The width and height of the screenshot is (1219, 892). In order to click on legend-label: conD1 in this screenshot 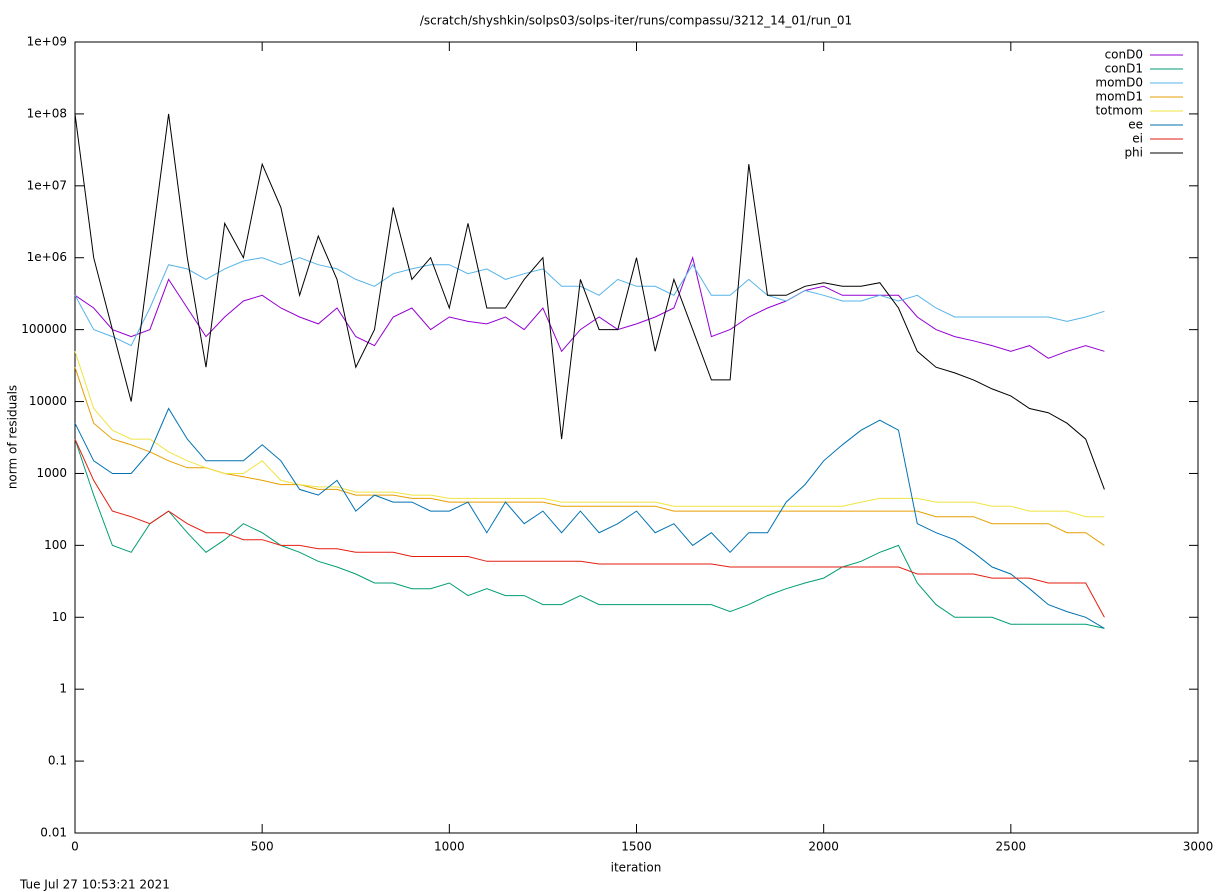, I will do `click(1124, 69)`.